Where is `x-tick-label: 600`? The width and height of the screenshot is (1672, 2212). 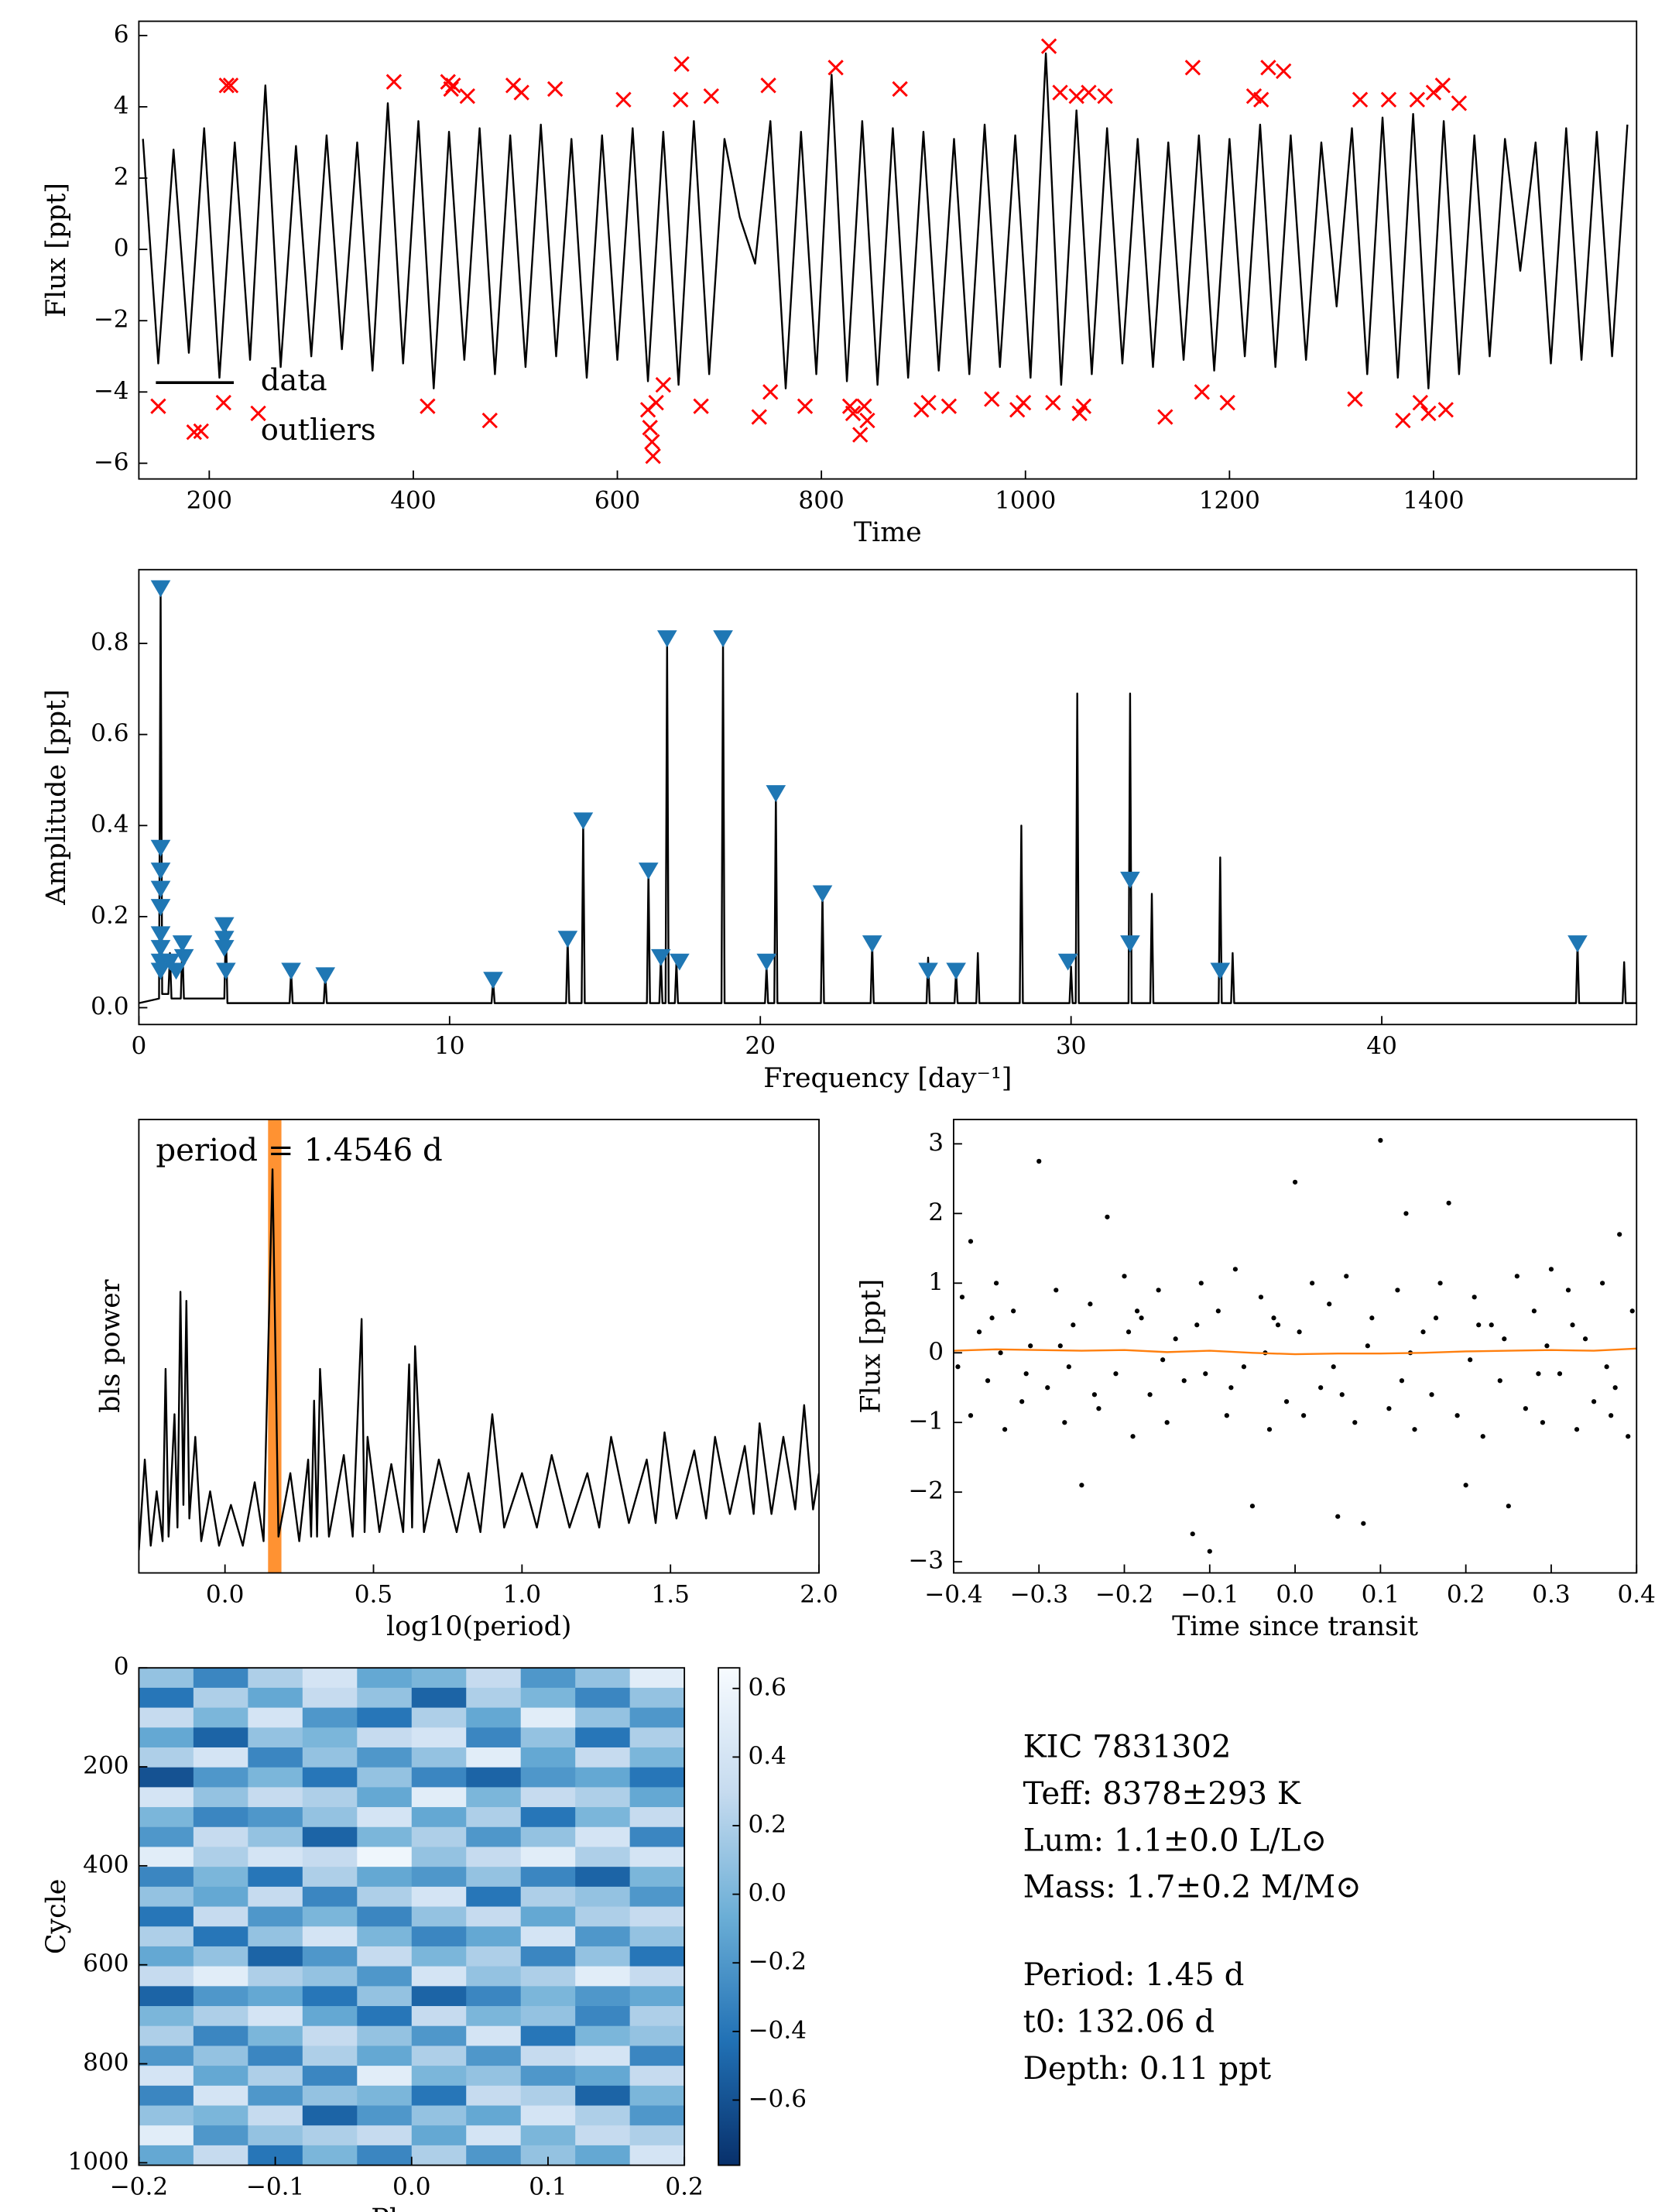
x-tick-label: 600 is located at coordinates (617, 500).